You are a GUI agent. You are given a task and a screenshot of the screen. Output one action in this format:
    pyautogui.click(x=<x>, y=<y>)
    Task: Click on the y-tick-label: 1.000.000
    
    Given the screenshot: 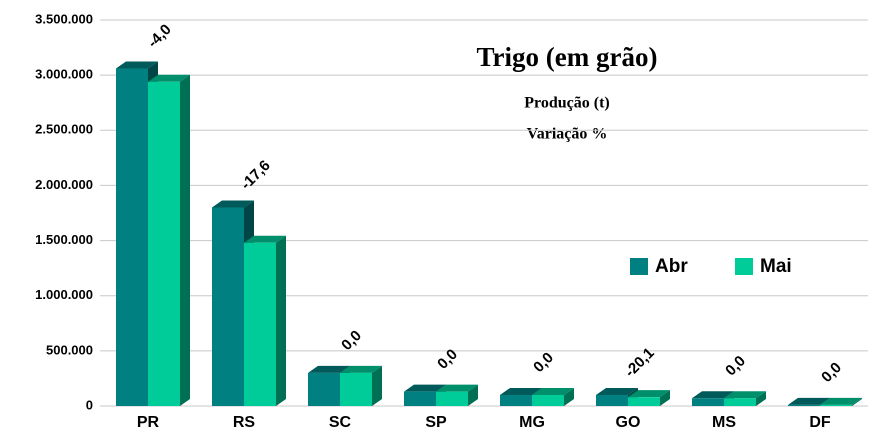 What is the action you would take?
    pyautogui.click(x=64, y=294)
    